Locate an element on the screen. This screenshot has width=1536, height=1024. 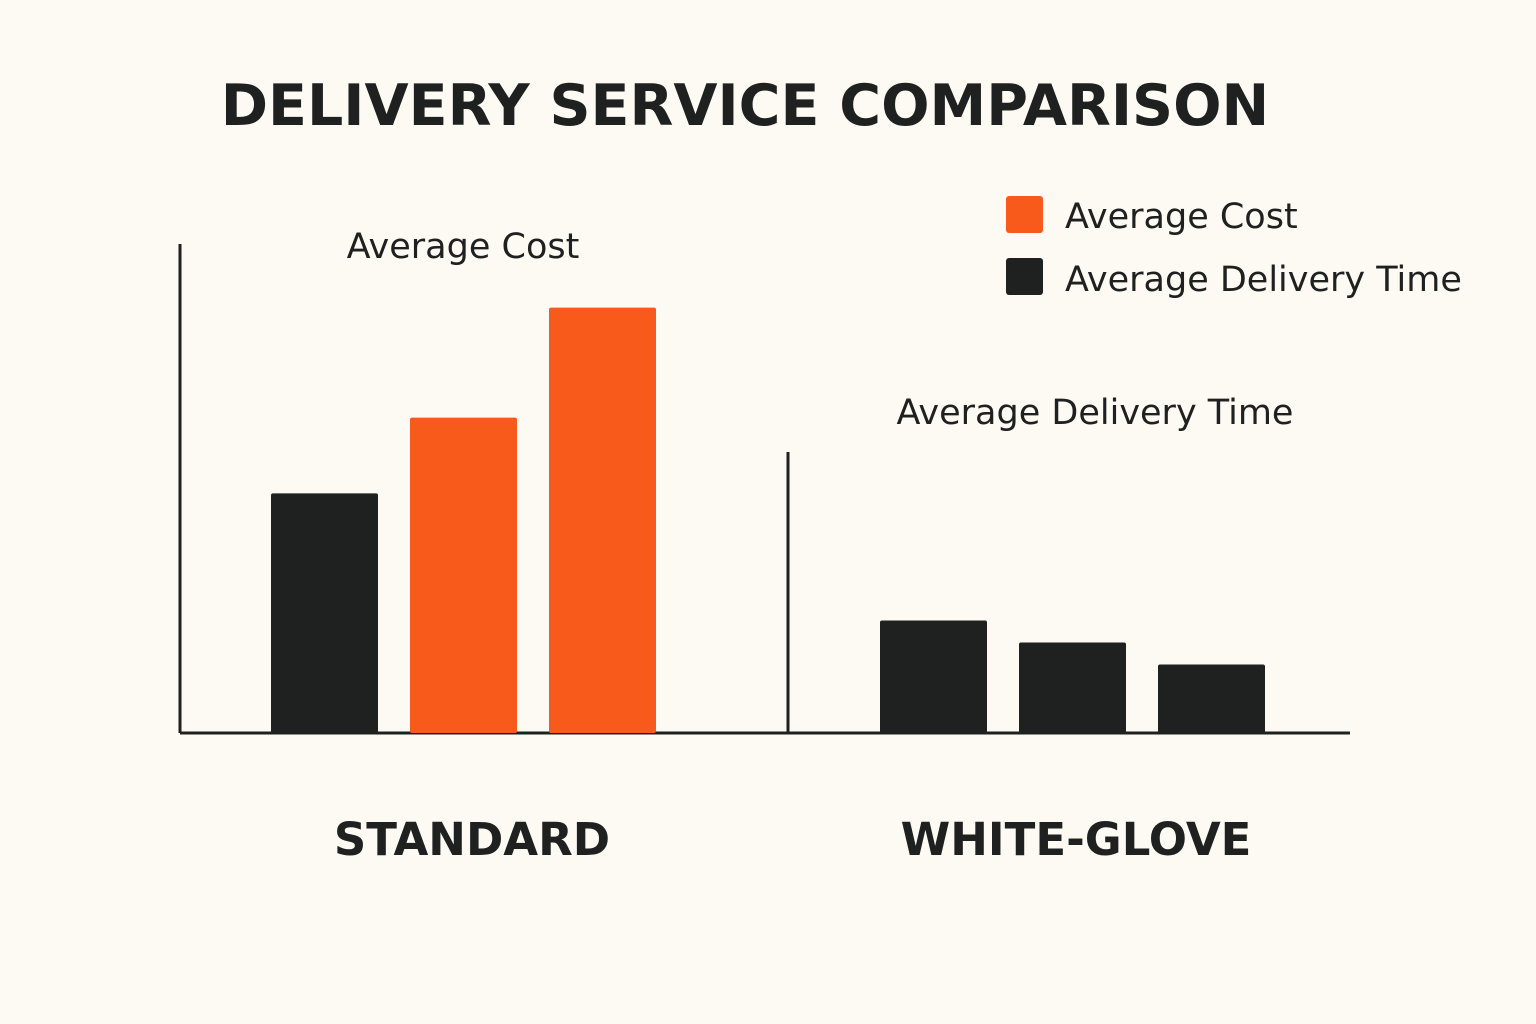
chart-title: DELIVERY SERVICE COMPARISON is located at coordinates (745, 106).